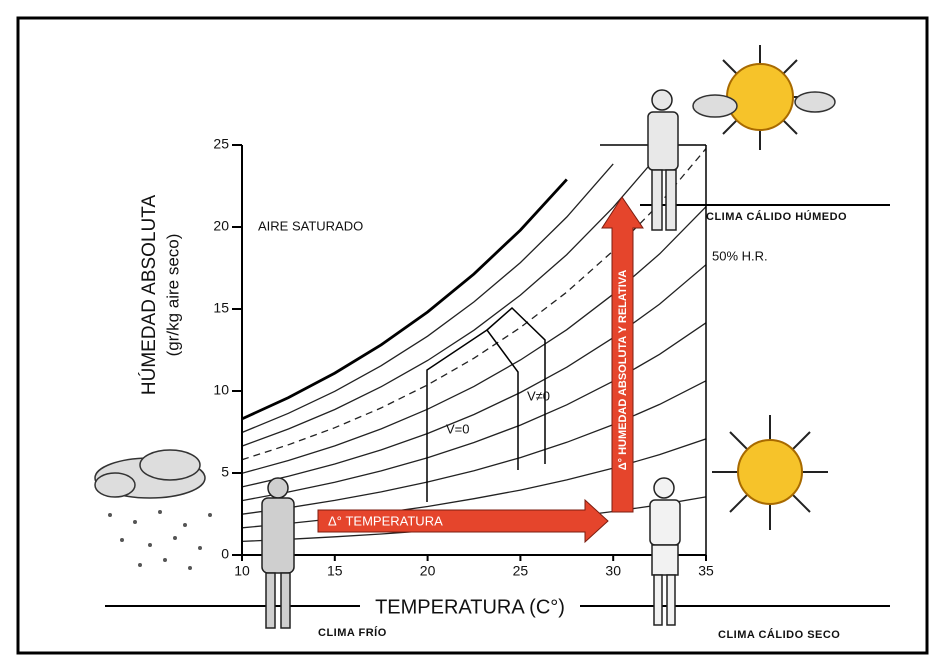 The height and width of the screenshot is (671, 945). What do you see at coordinates (221, 144) in the screenshot?
I see `y-tick-label: 25` at bounding box center [221, 144].